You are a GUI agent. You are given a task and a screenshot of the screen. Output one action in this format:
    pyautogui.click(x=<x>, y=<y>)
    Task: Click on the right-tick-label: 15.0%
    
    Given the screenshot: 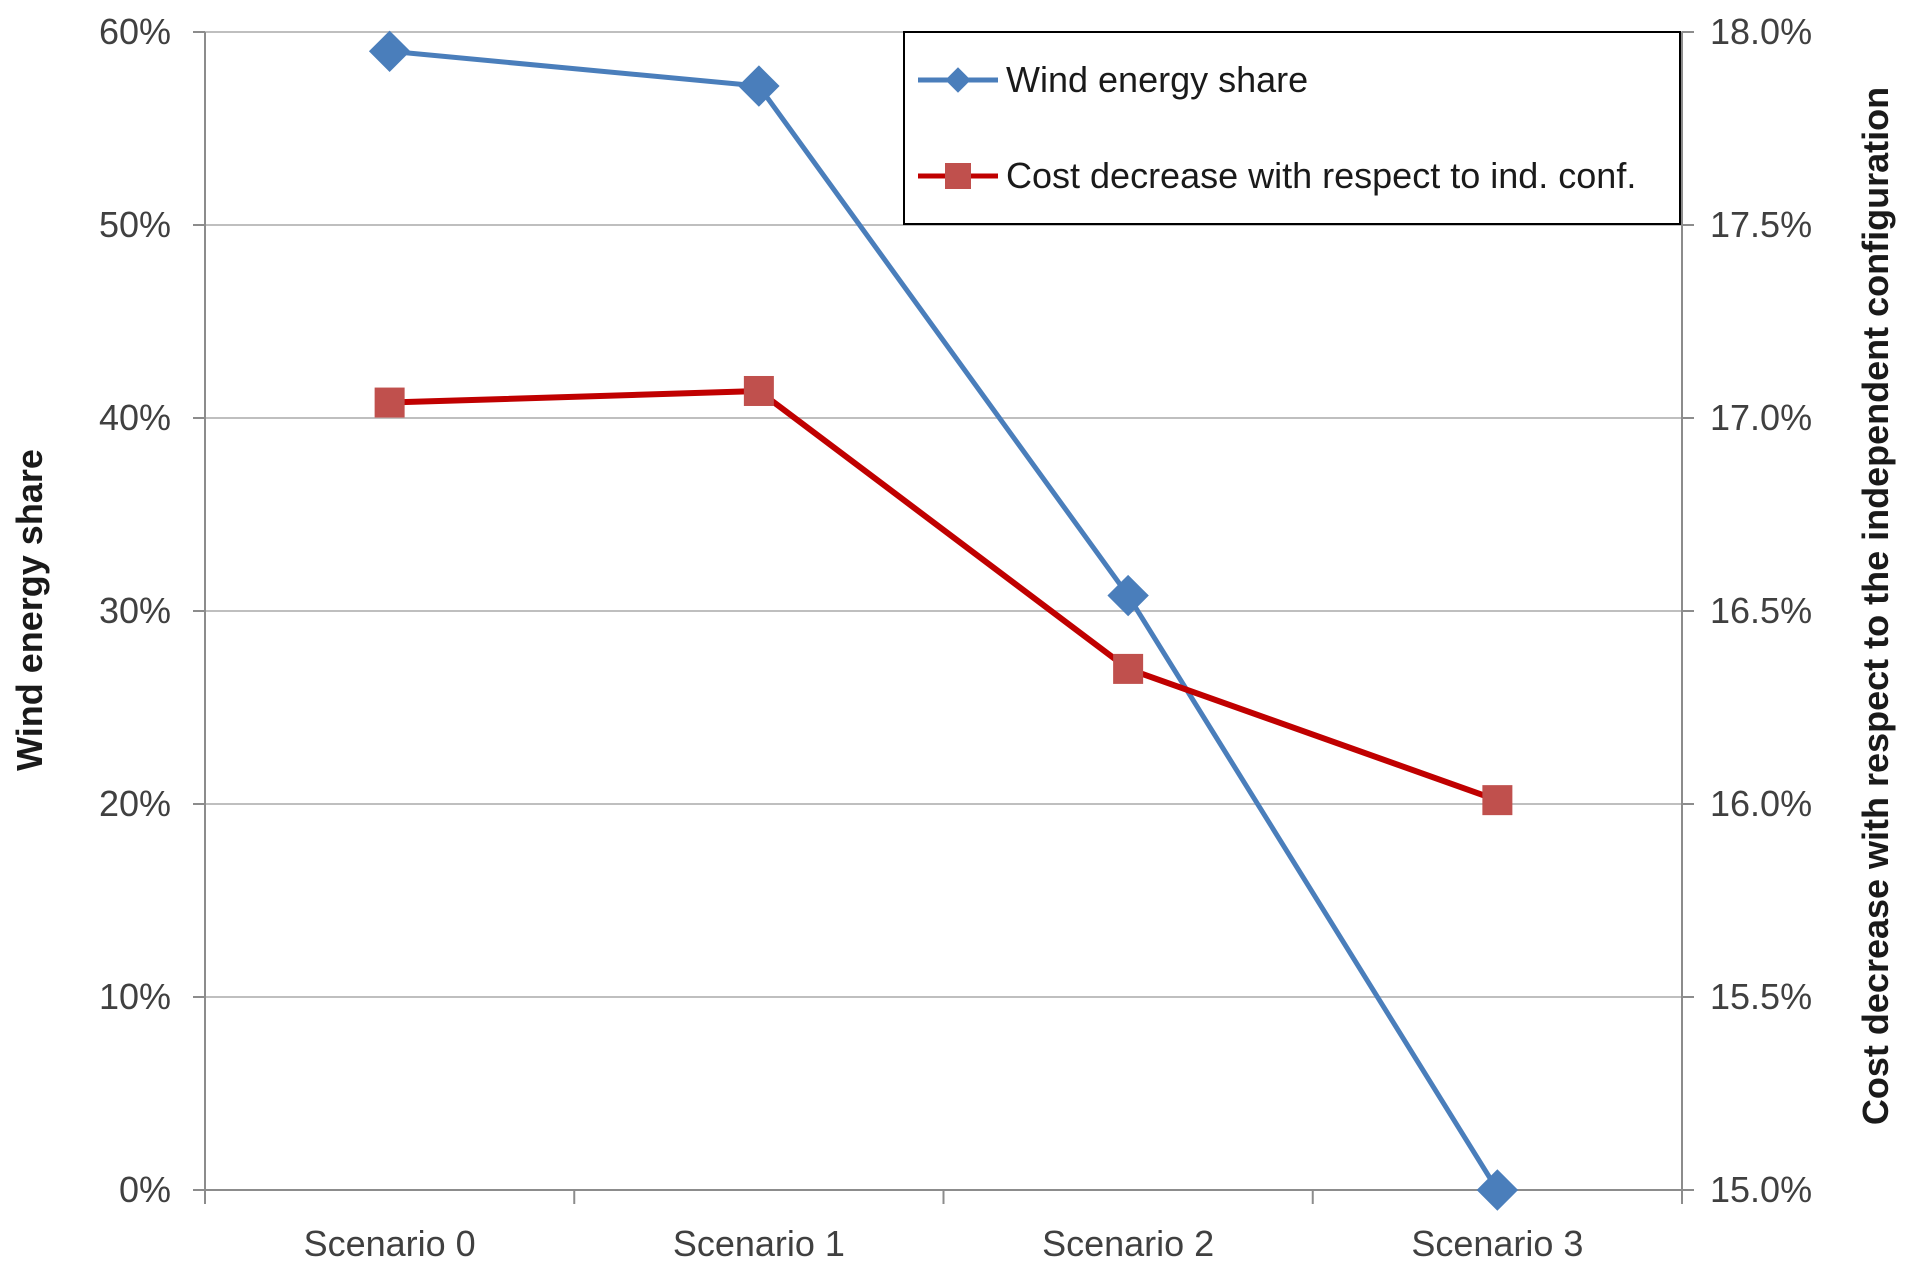 What is the action you would take?
    pyautogui.click(x=1761, y=1189)
    